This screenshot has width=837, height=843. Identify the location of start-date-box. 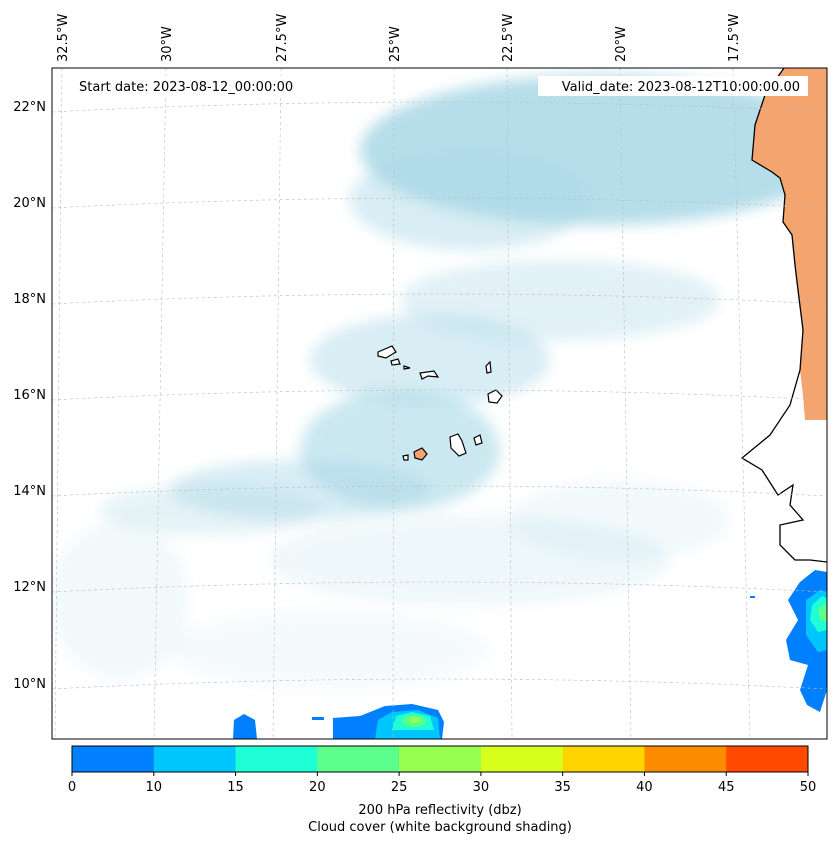
(195, 86).